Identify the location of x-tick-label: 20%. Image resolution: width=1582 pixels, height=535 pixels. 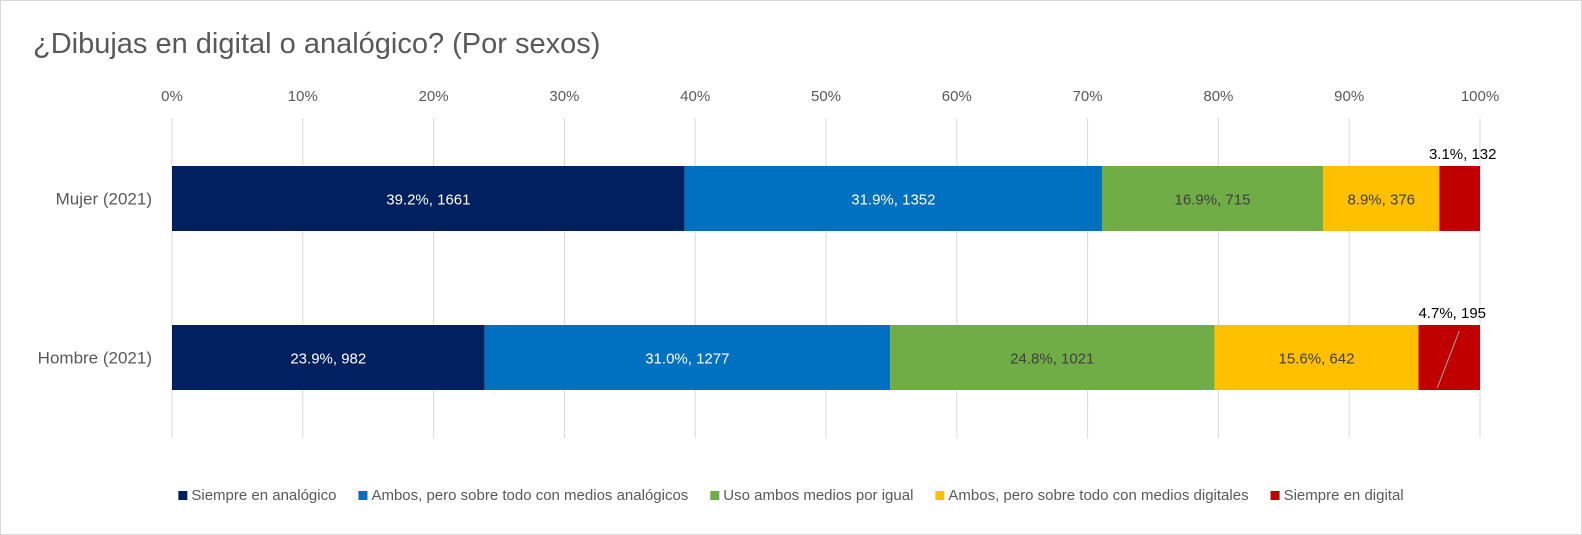
(434, 96).